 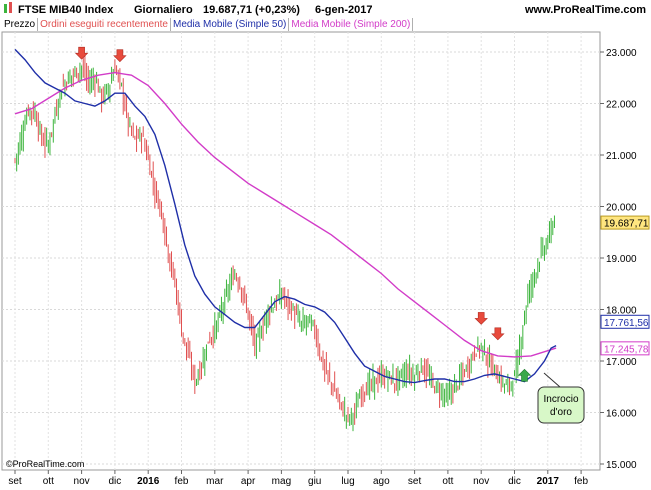 What do you see at coordinates (351, 24) in the screenshot?
I see `legend-ma200: Media Mobile (Simple 200)` at bounding box center [351, 24].